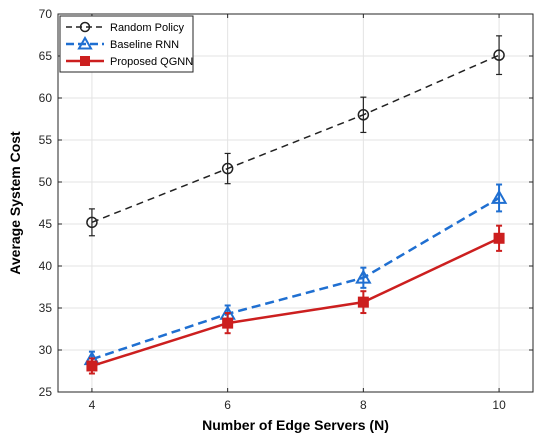  What do you see at coordinates (46, 308) in the screenshot?
I see `y-tick-label: 35` at bounding box center [46, 308].